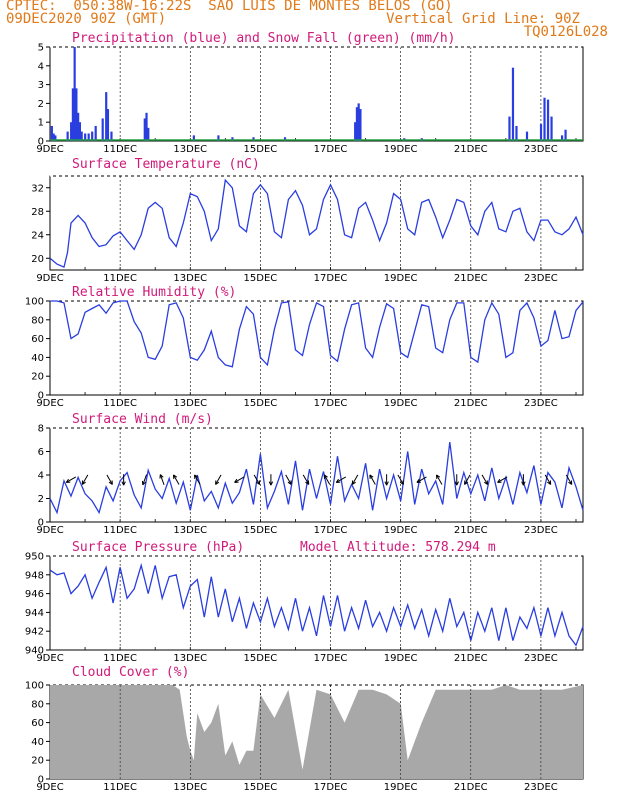 This screenshot has height=800, width=618. What do you see at coordinates (37, 188) in the screenshot?
I see `y-tick-label: 32` at bounding box center [37, 188].